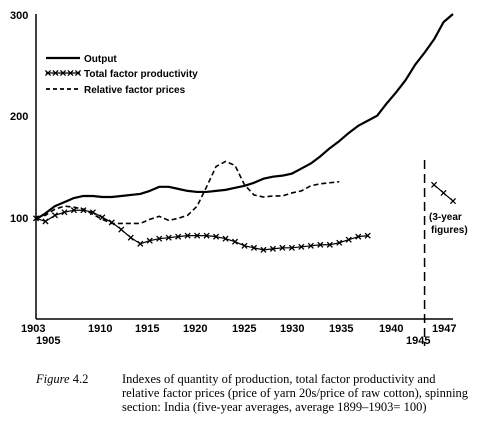 This screenshot has height=434, width=489. I want to click on annotation-3-year: (3-year, so click(445, 217).